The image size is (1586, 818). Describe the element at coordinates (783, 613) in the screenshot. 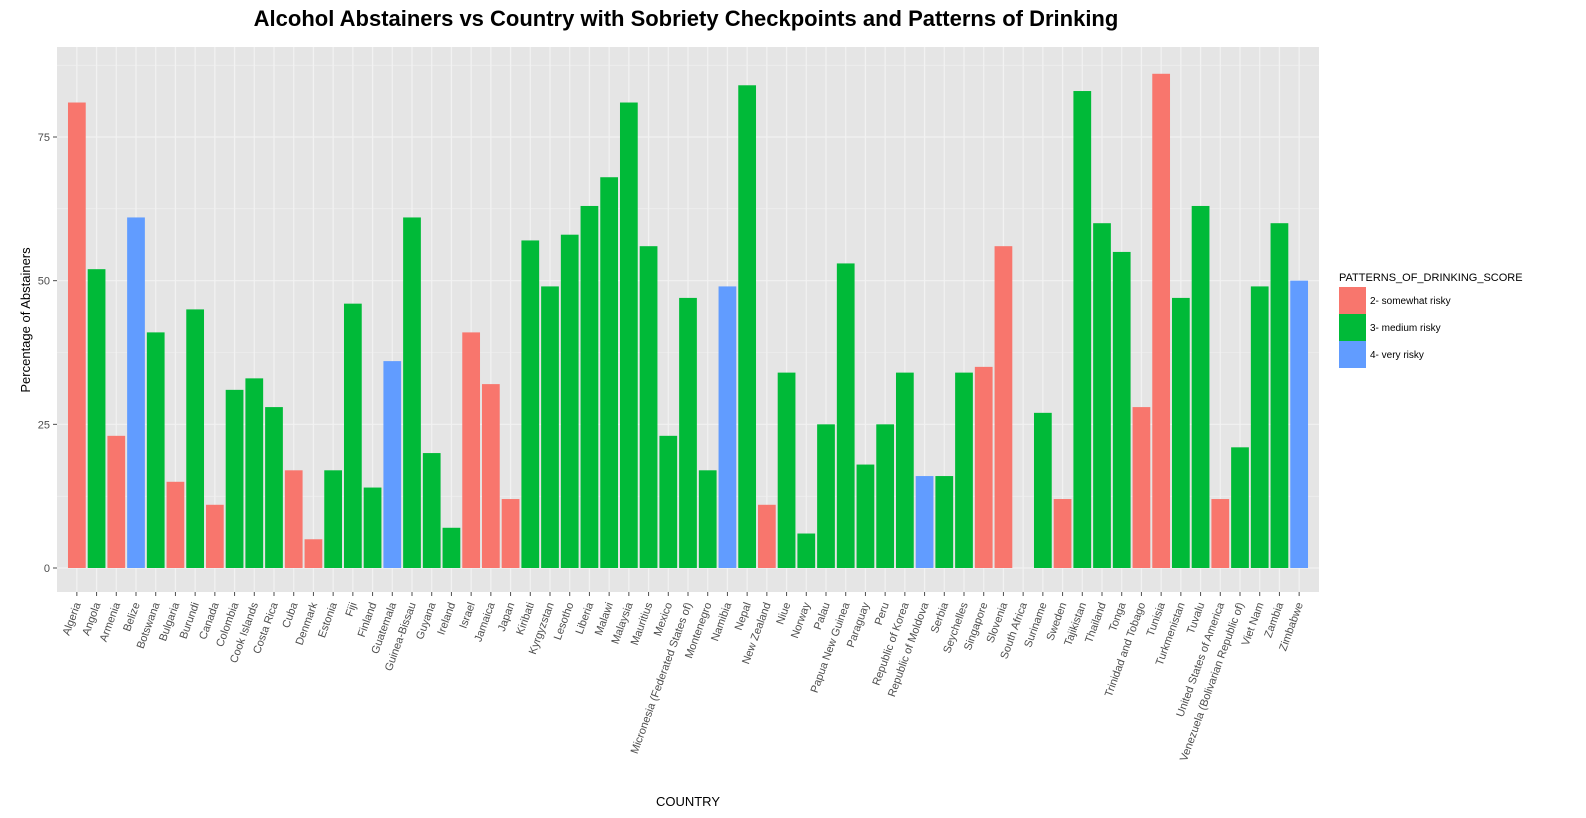

I see `x-tick-label: Niue` at that location.